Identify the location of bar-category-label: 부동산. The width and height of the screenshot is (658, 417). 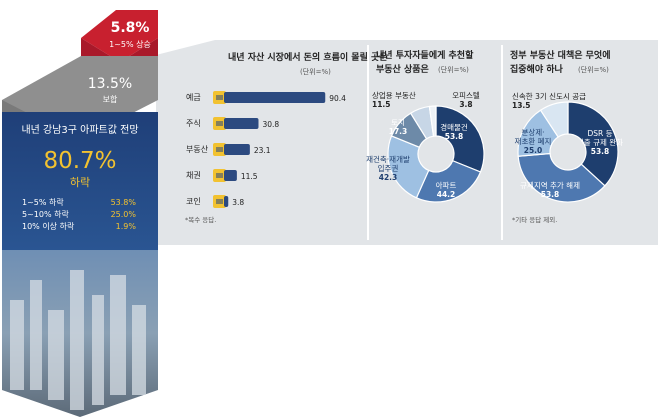
(197, 149).